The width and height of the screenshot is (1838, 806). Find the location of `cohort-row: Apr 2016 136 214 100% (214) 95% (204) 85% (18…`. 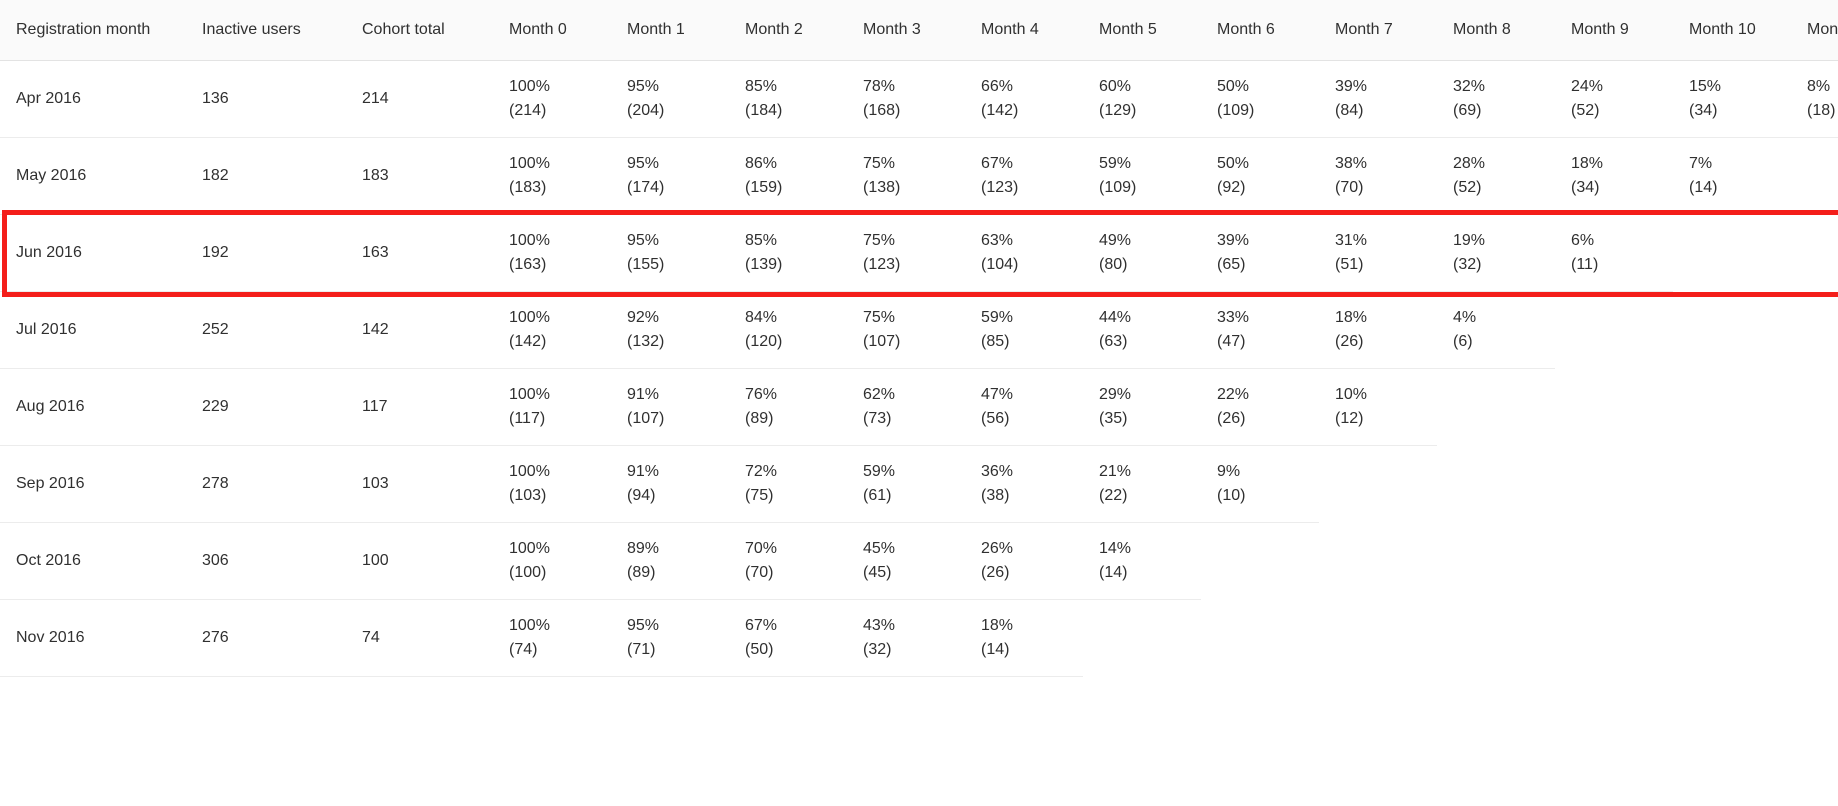

cohort-row: Apr 2016 136 214 100% (214) 95% (204) 85% (18… is located at coordinates (919, 99).